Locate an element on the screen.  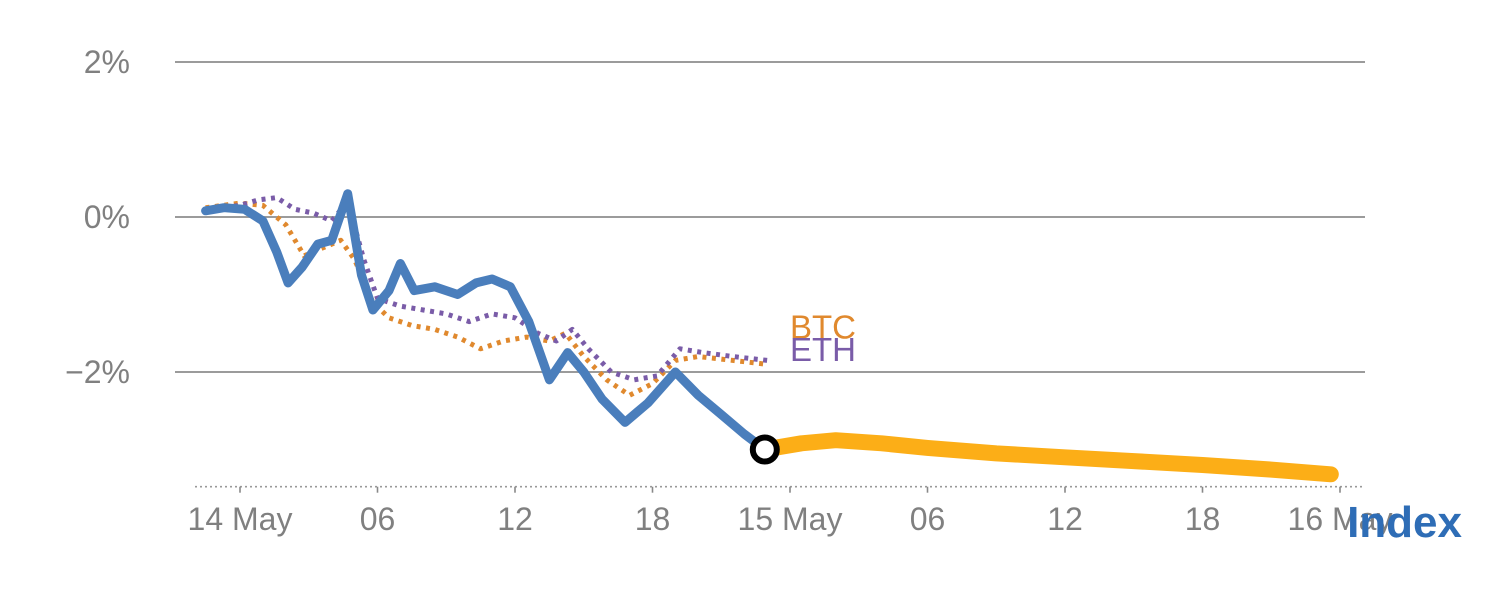
y-tick-label: 0% is located at coordinates (107, 217).